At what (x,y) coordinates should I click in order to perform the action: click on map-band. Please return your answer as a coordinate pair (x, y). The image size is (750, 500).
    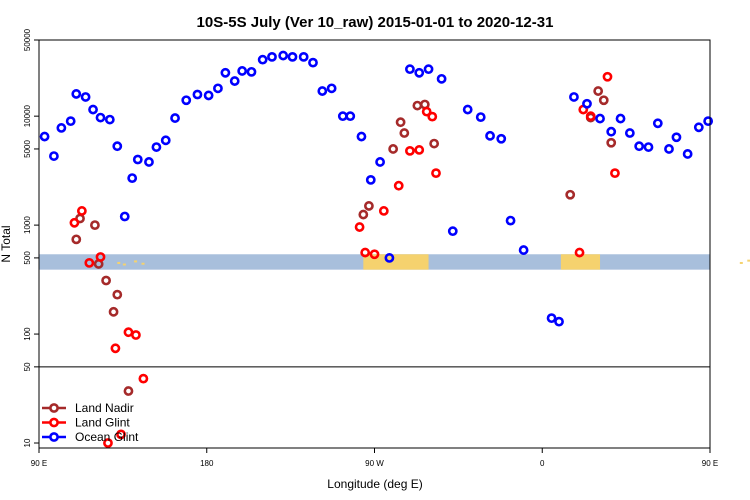
    Looking at the image, I should click on (394, 262).